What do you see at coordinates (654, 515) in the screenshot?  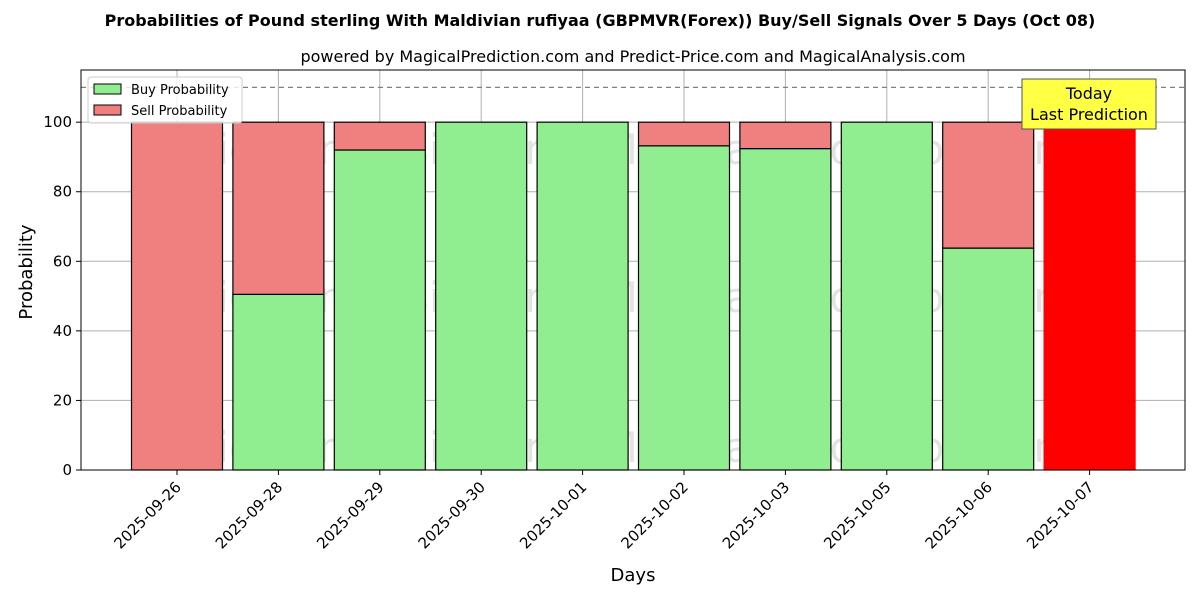 I see `x-tick-label: 2025-10-02` at bounding box center [654, 515].